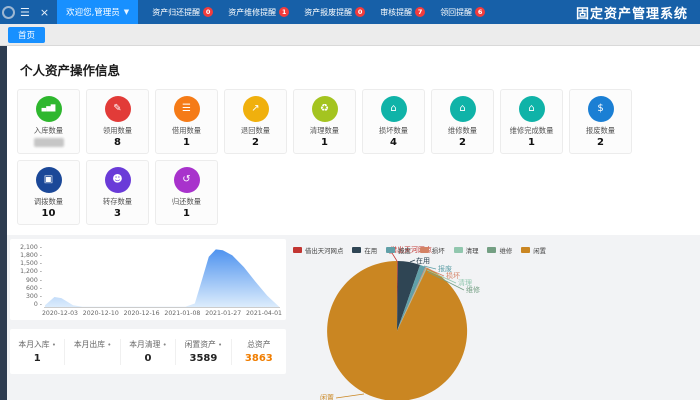  What do you see at coordinates (350, 35) in the screenshot?
I see `tab-bar: 首页` at bounding box center [350, 35].